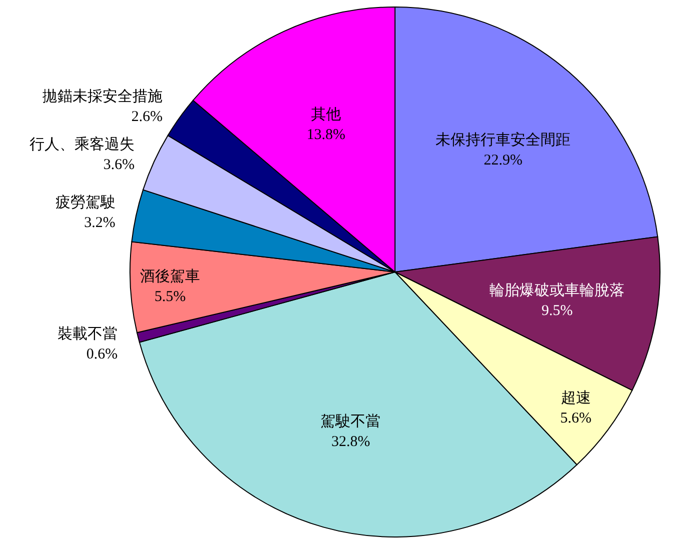 This screenshot has height=554, width=685. What do you see at coordinates (350, 442) in the screenshot?
I see `data-label: 32.8%` at bounding box center [350, 442].